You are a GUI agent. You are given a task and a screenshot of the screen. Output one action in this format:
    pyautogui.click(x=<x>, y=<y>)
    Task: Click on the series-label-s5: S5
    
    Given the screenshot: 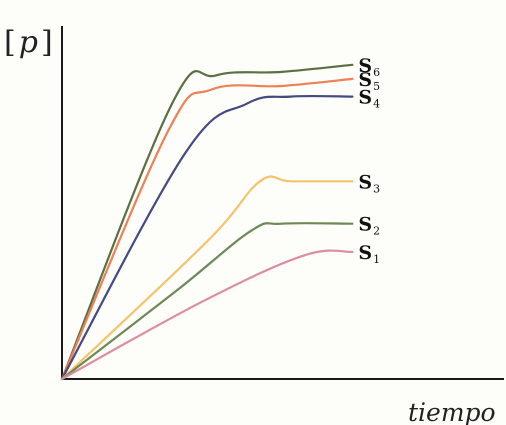 What is the action you would take?
    pyautogui.click(x=369, y=81)
    